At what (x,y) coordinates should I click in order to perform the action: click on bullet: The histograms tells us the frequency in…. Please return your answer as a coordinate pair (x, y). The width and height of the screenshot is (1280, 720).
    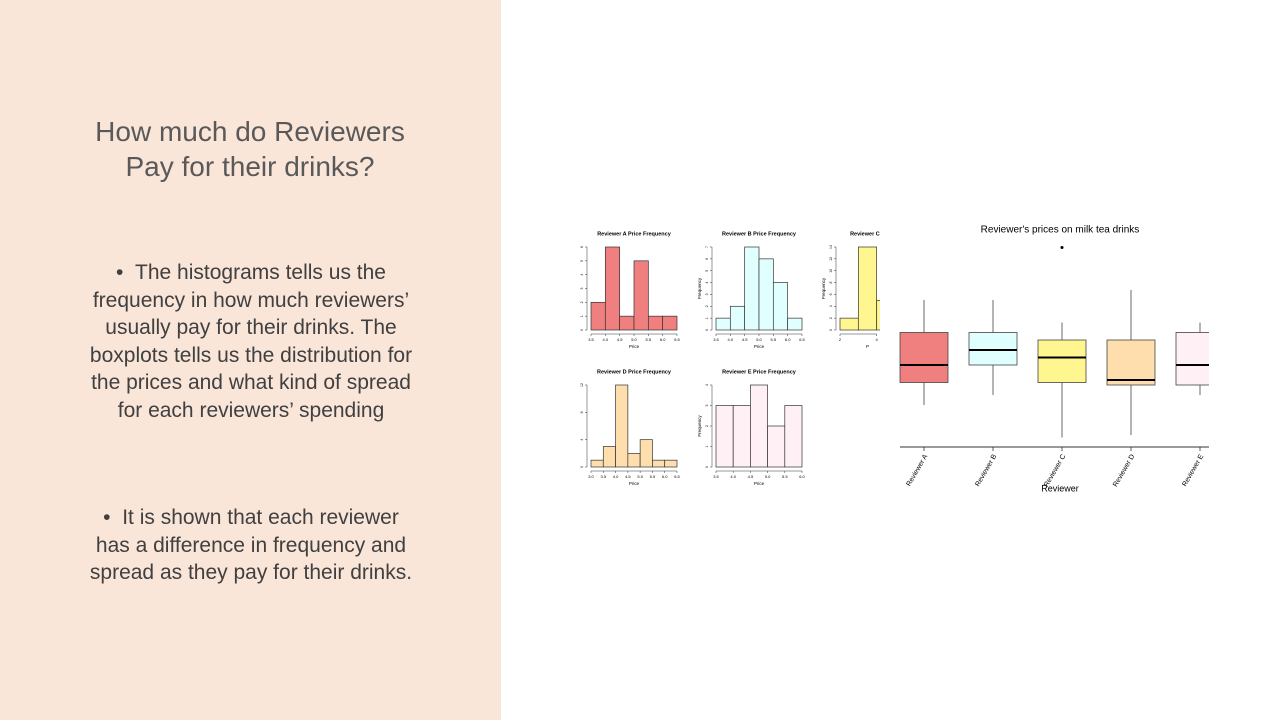
    Looking at the image, I should click on (251, 341).